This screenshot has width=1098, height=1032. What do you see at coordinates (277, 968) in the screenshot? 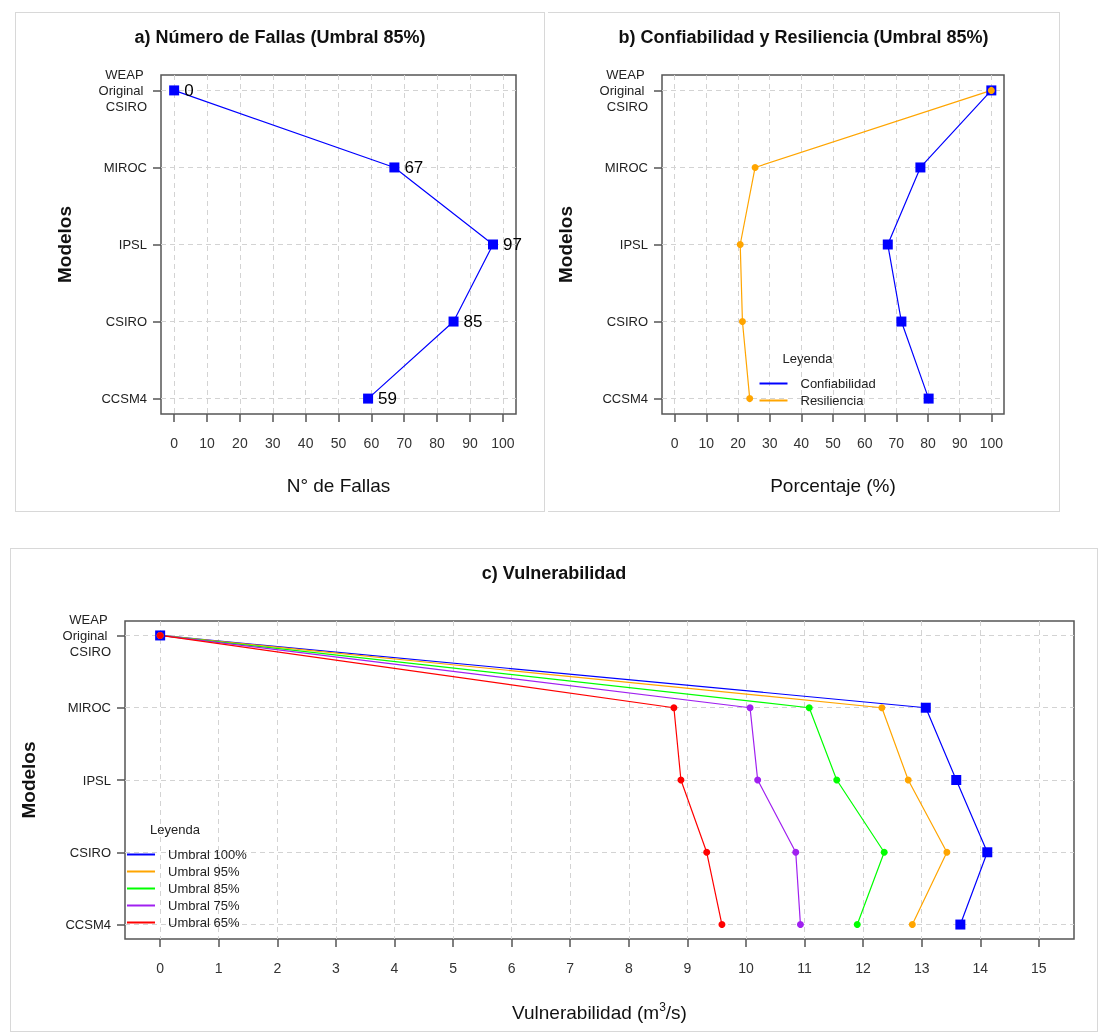
I see `x-tick-label: 2` at bounding box center [277, 968].